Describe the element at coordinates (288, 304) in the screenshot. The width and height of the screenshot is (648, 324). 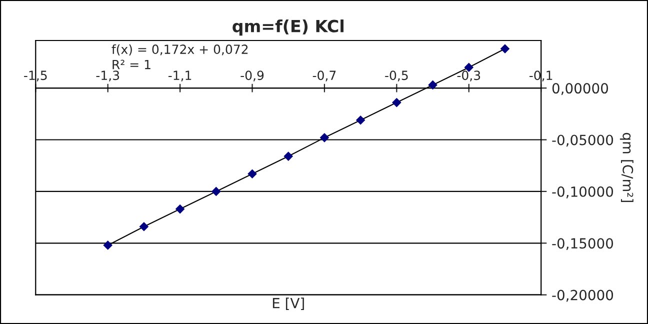
I see `x-axis-title: E [V]` at that location.